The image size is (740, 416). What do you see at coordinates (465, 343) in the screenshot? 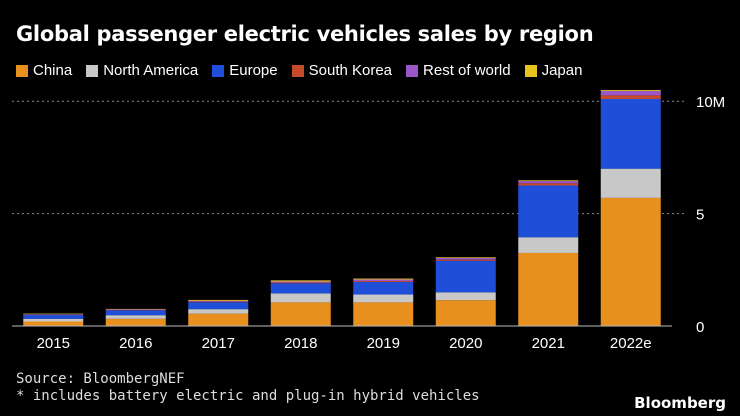
I see `x-tick-label: 2020` at bounding box center [465, 343].